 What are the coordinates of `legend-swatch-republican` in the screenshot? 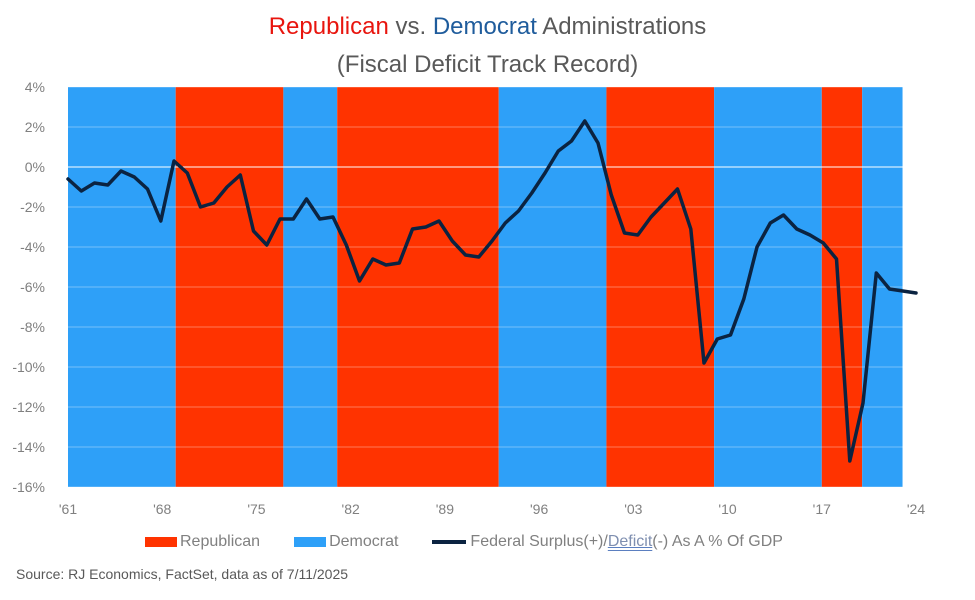 It's located at (161, 542).